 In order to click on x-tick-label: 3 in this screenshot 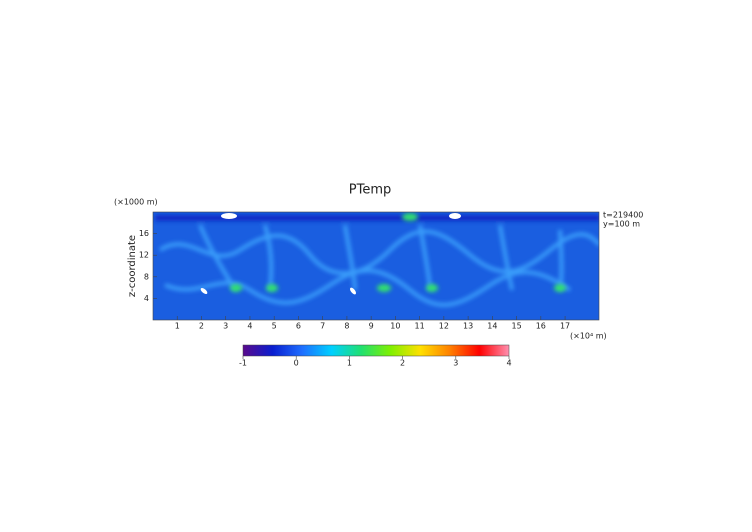, I will do `click(225, 326)`.